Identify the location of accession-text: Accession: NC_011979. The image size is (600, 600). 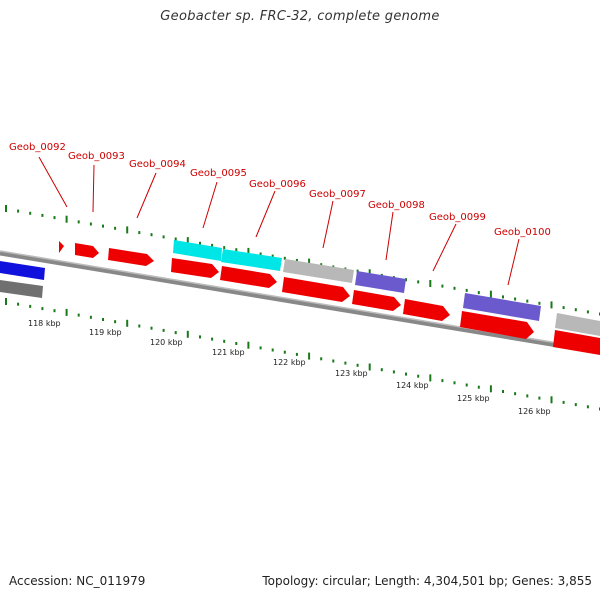
(77, 581).